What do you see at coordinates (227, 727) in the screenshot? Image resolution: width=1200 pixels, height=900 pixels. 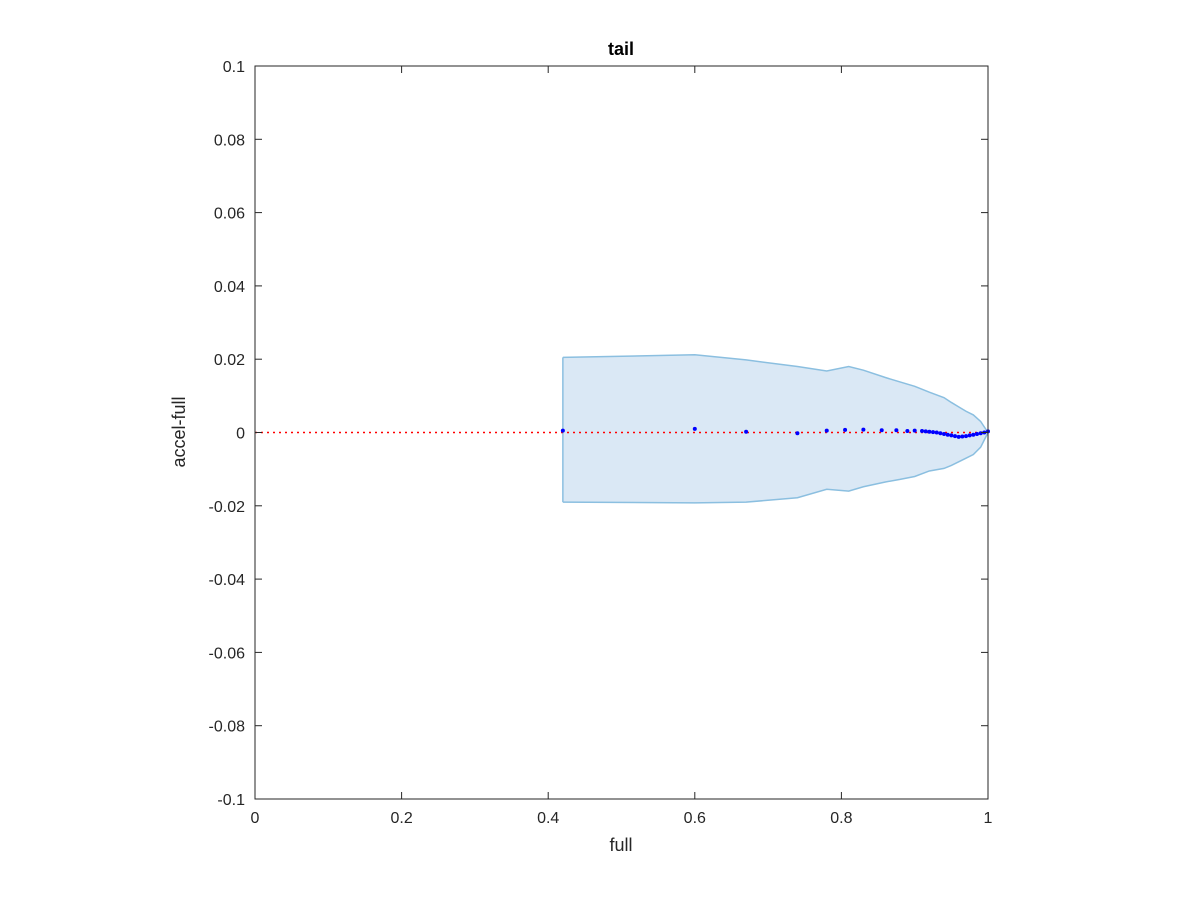 I see `y-tick-label: -0.08` at bounding box center [227, 727].